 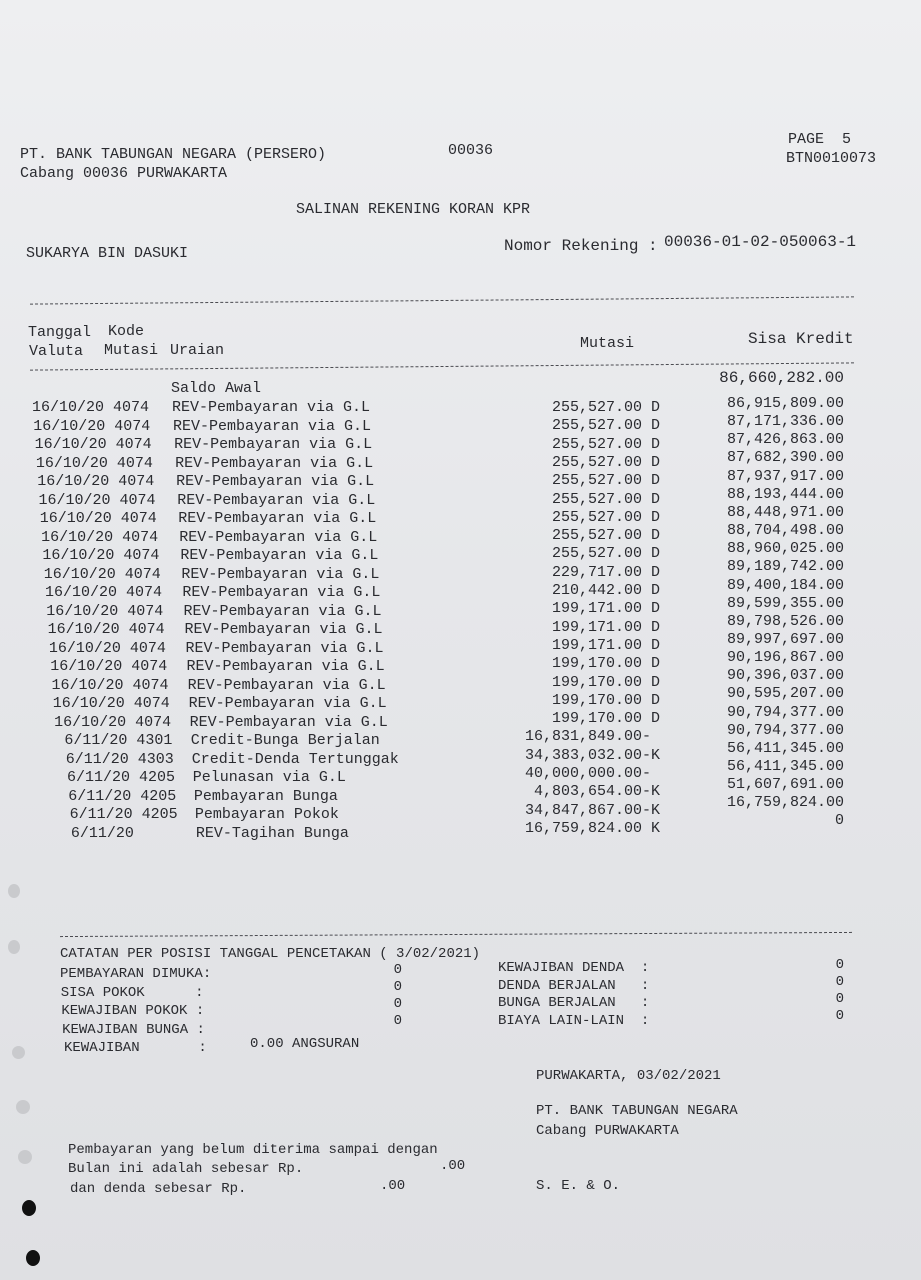 I want to click on opening-label: Saldo Awal, so click(x=216, y=388).